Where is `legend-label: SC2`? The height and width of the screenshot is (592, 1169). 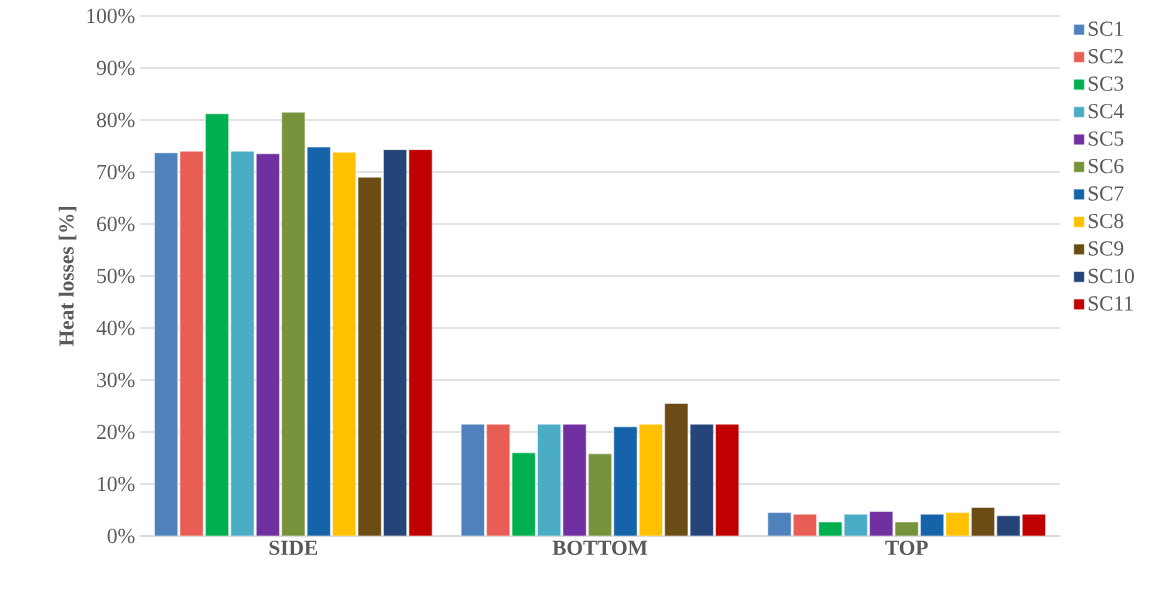
legend-label: SC2 is located at coordinates (1105, 56).